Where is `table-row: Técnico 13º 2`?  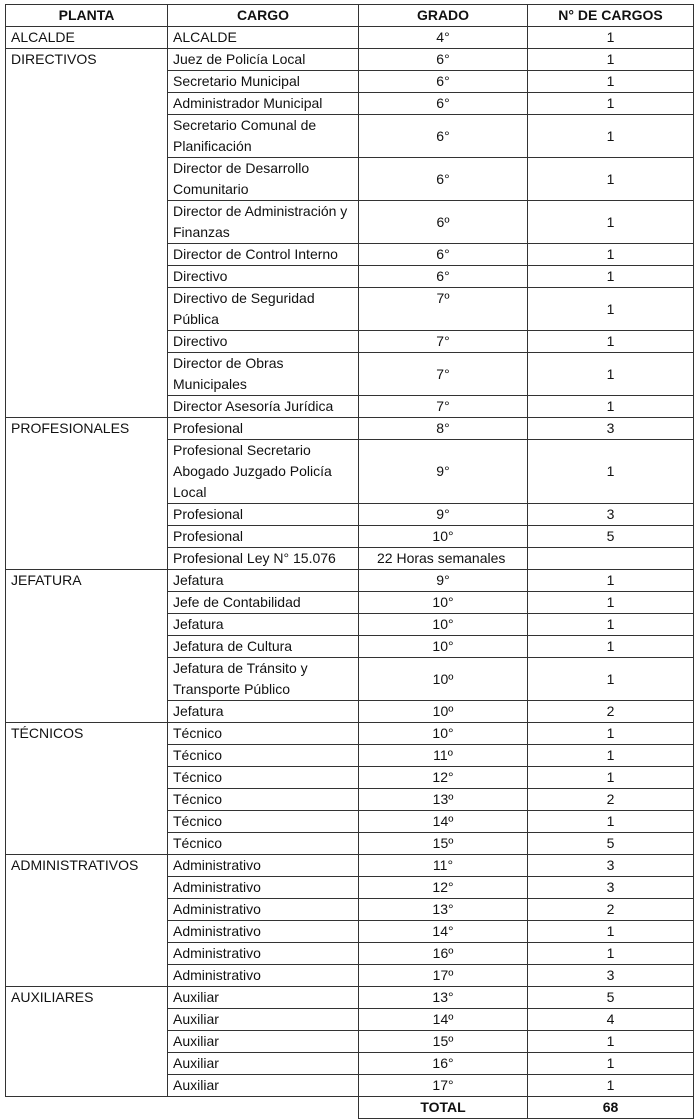
table-row: Técnico 13º 2 is located at coordinates (350, 799).